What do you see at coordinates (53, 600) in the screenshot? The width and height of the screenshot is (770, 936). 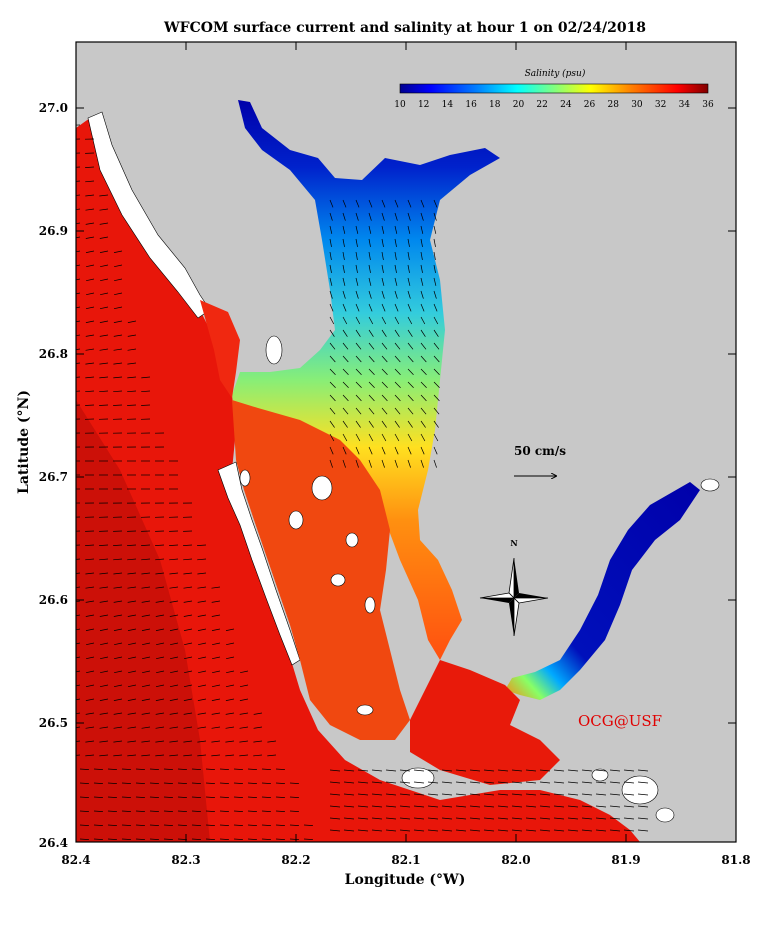 I see `y-tick-label: 26.6` at bounding box center [53, 600].